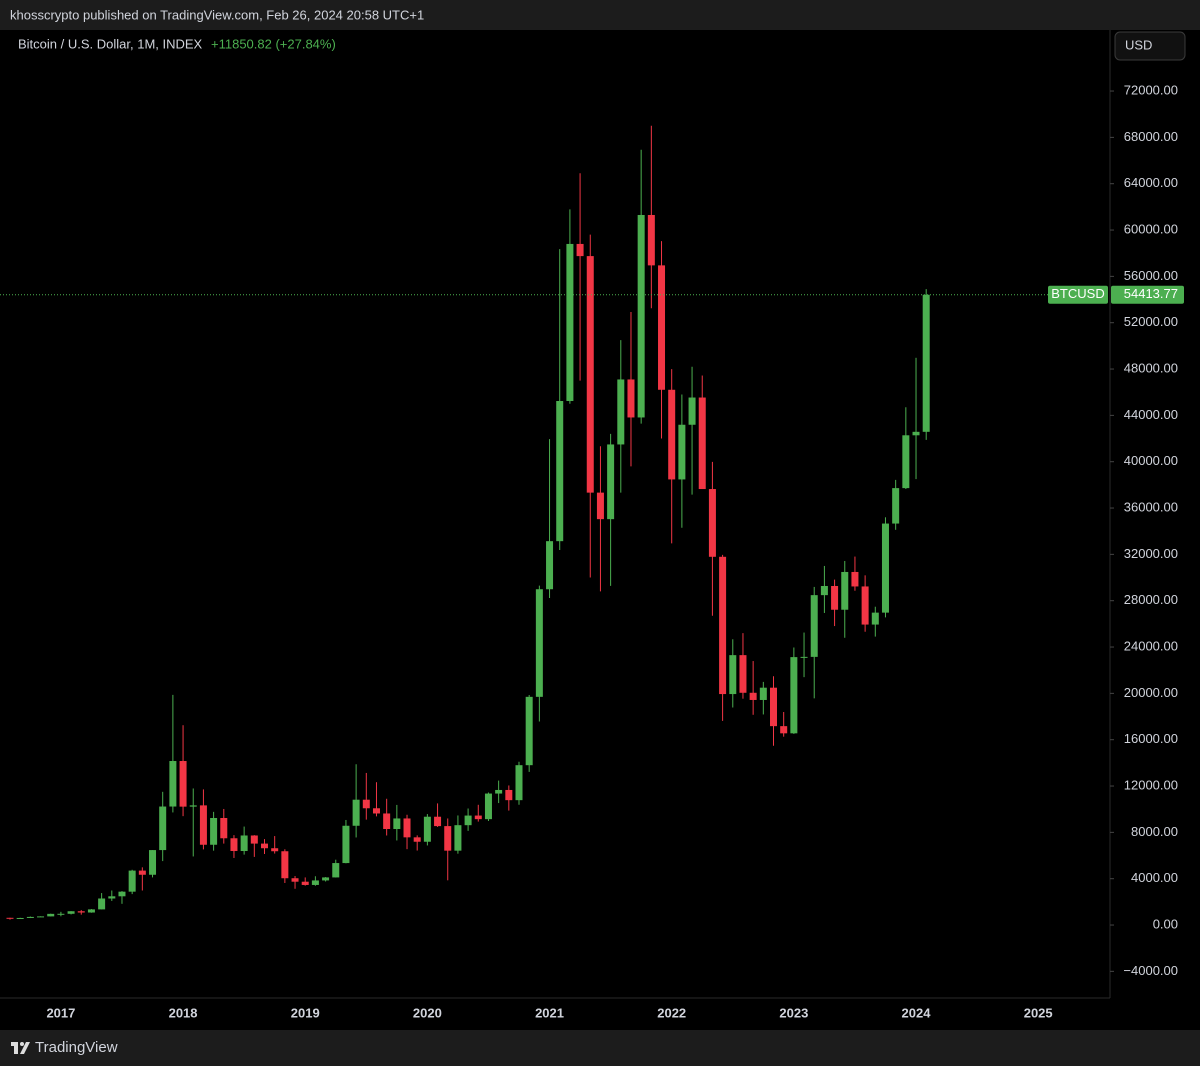 This screenshot has width=1200, height=1066. What do you see at coordinates (1151, 136) in the screenshot?
I see `y-tick-label: 68000.00` at bounding box center [1151, 136].